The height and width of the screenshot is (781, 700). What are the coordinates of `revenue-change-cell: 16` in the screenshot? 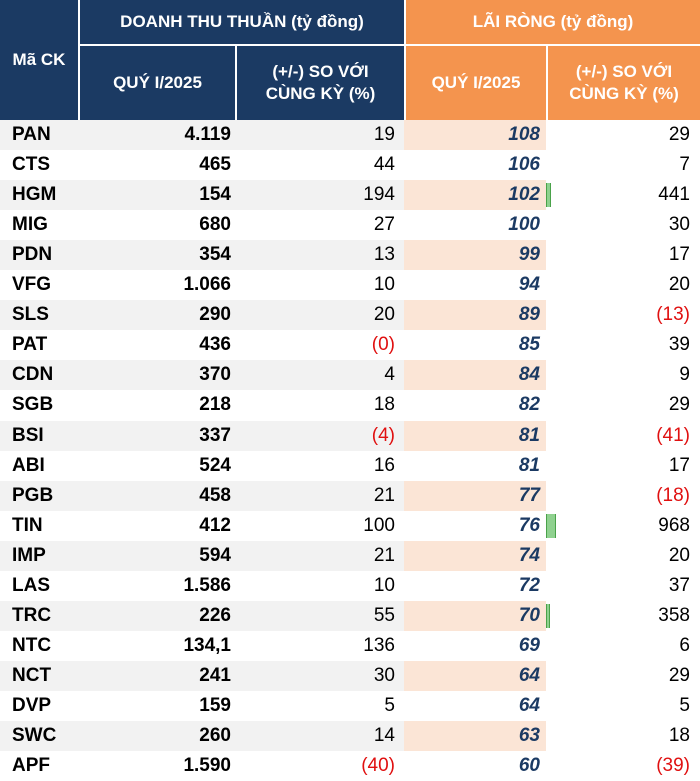 It's located at (384, 465).